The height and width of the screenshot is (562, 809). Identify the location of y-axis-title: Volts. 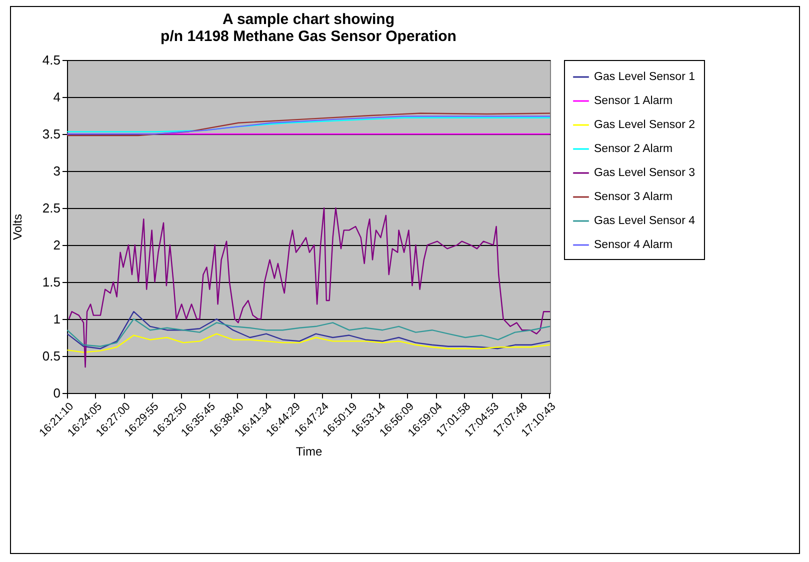
(17, 227).